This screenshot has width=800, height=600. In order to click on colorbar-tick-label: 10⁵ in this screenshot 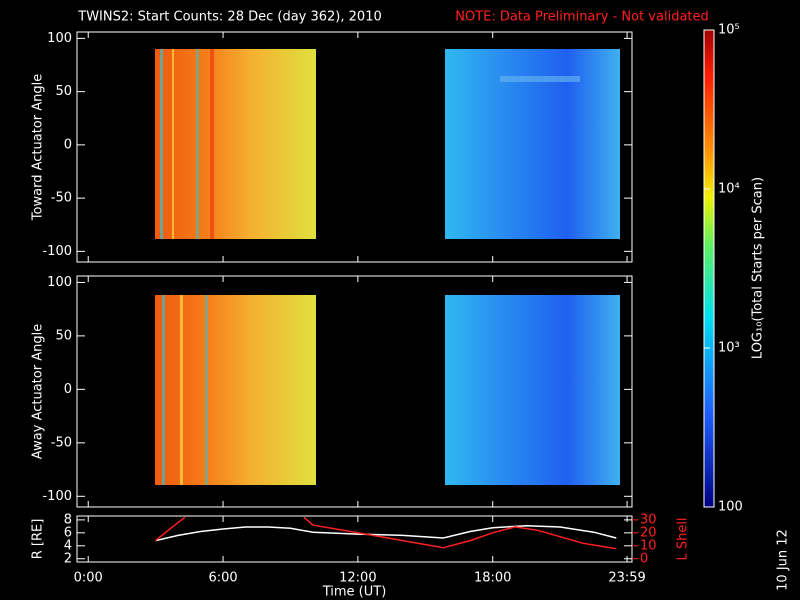, I will do `click(729, 30)`.